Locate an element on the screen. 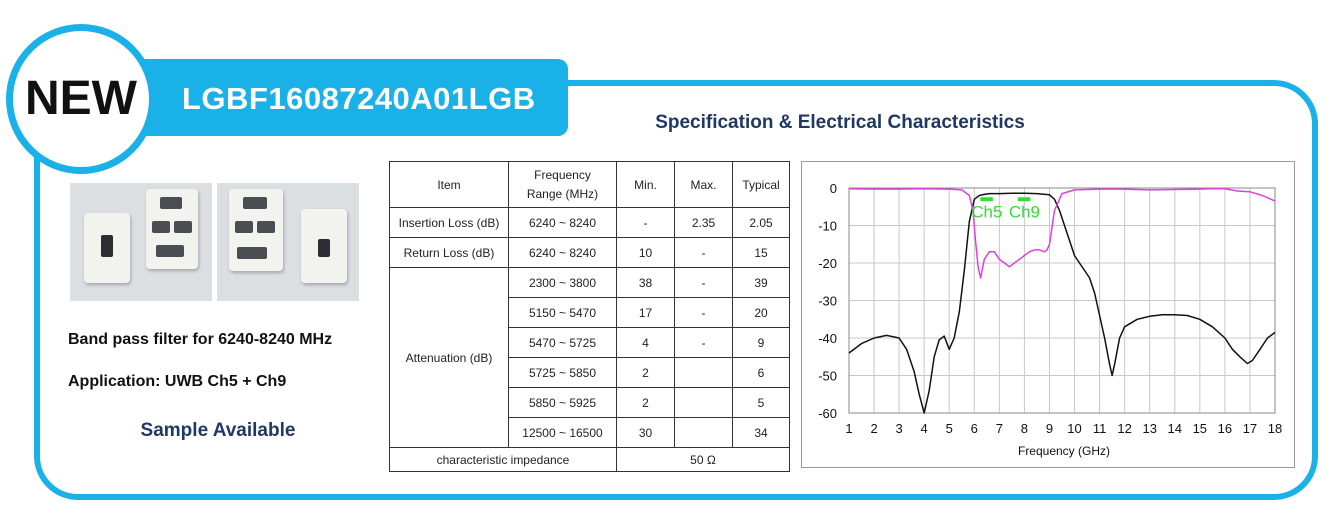 This screenshot has width=1327, height=519. product-application: Application: UWB Ch5 + Ch9 is located at coordinates (177, 381).